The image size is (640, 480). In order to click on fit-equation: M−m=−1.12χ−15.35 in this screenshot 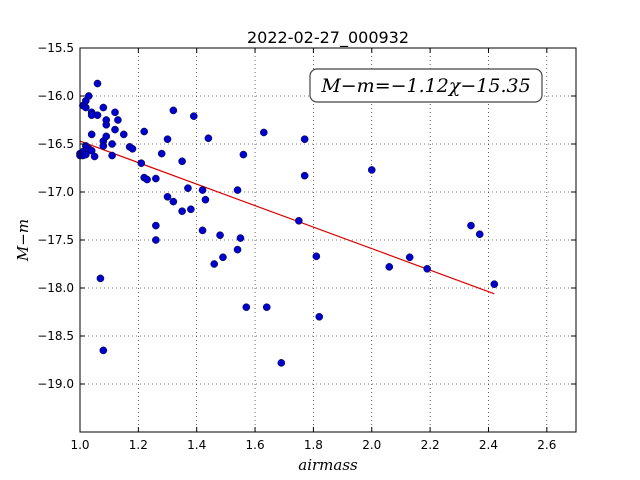, I will do `click(425, 86)`.